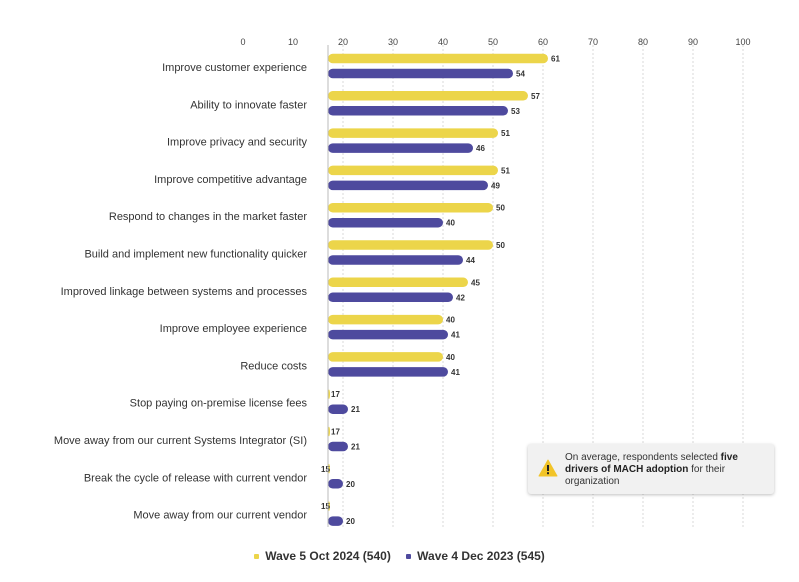 Image resolution: width=799 pixels, height=582 pixels. What do you see at coordinates (543, 42) in the screenshot?
I see `x-tick-label: 60` at bounding box center [543, 42].